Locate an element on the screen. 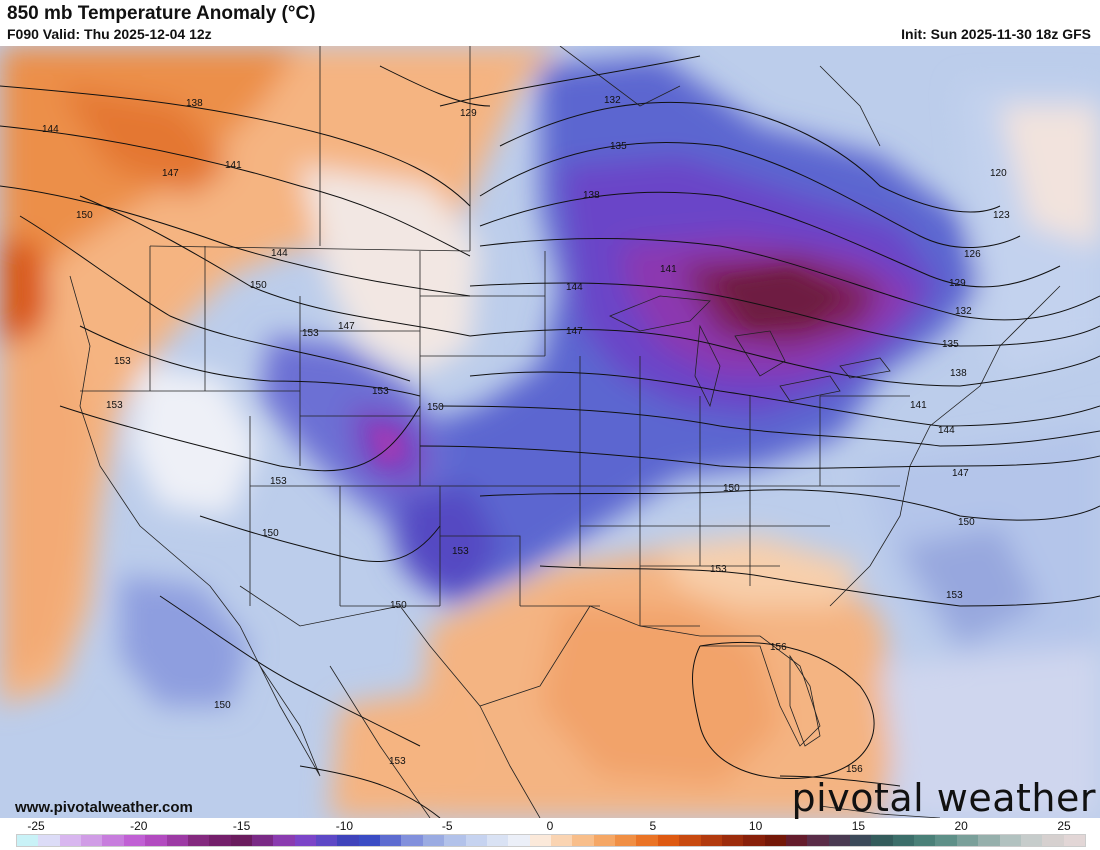  contour-label: 123 is located at coordinates (1001, 215).